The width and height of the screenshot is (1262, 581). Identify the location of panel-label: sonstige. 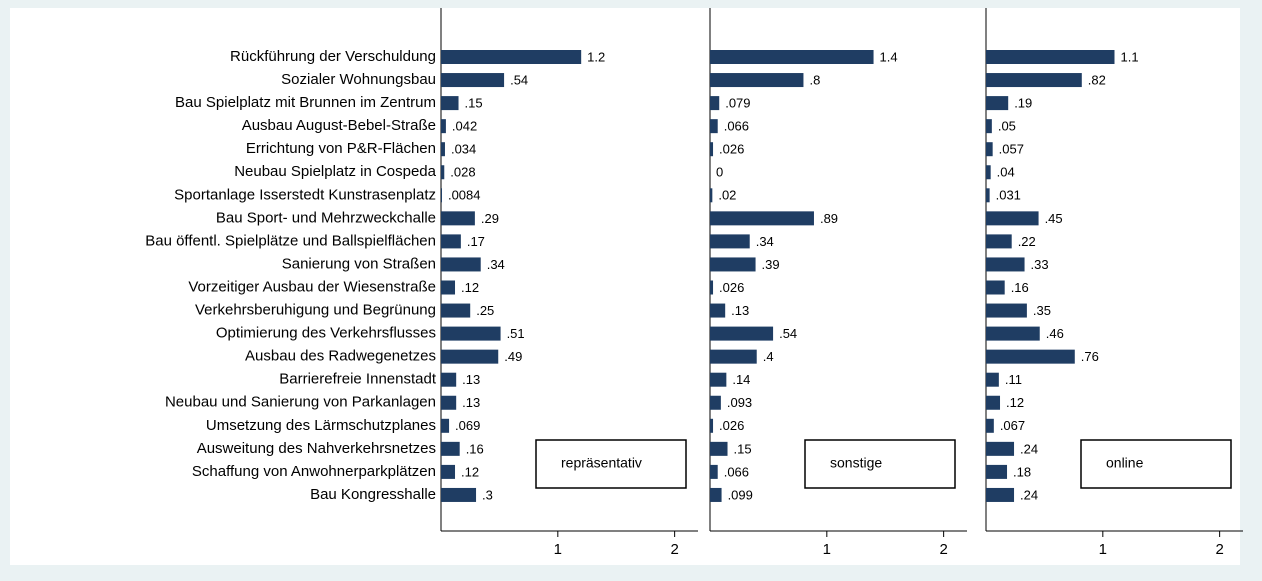
(856, 463).